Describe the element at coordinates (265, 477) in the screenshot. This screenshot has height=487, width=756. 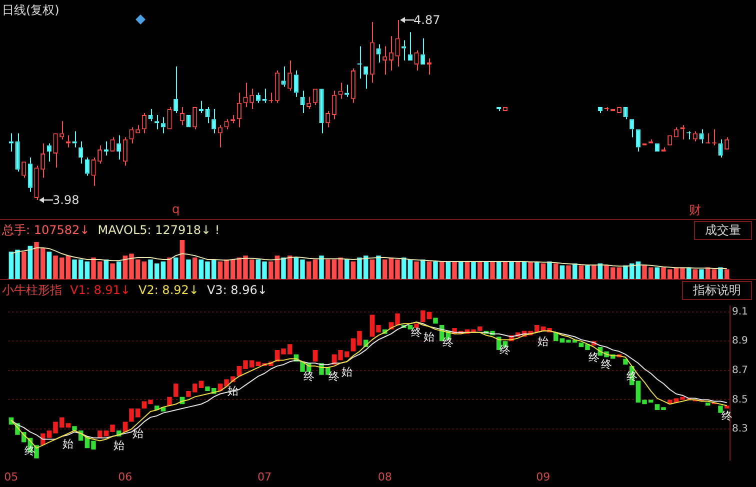
I see `x-tick-label: 07` at that location.